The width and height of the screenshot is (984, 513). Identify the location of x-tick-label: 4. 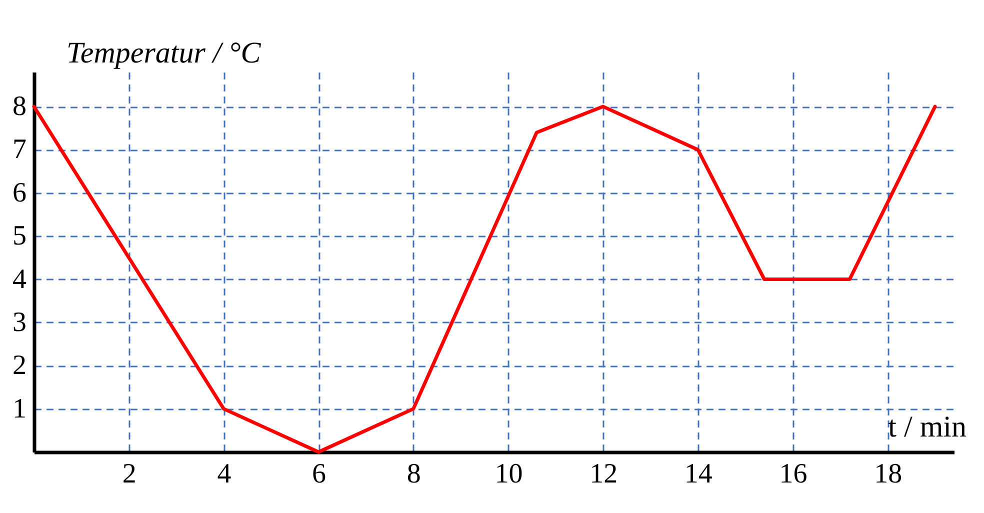
(224, 474).